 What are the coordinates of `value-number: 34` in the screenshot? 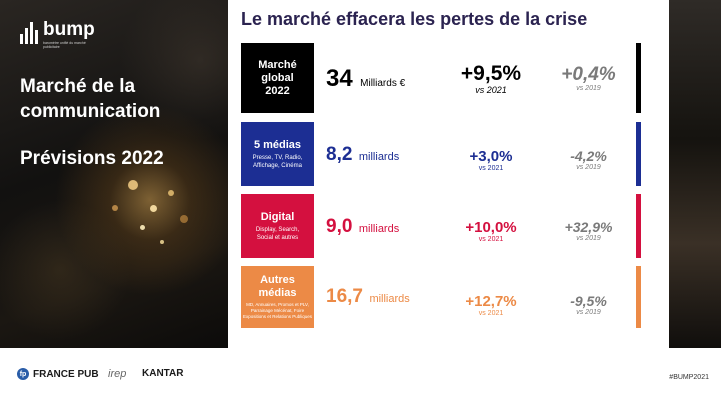 It's located at (339, 78).